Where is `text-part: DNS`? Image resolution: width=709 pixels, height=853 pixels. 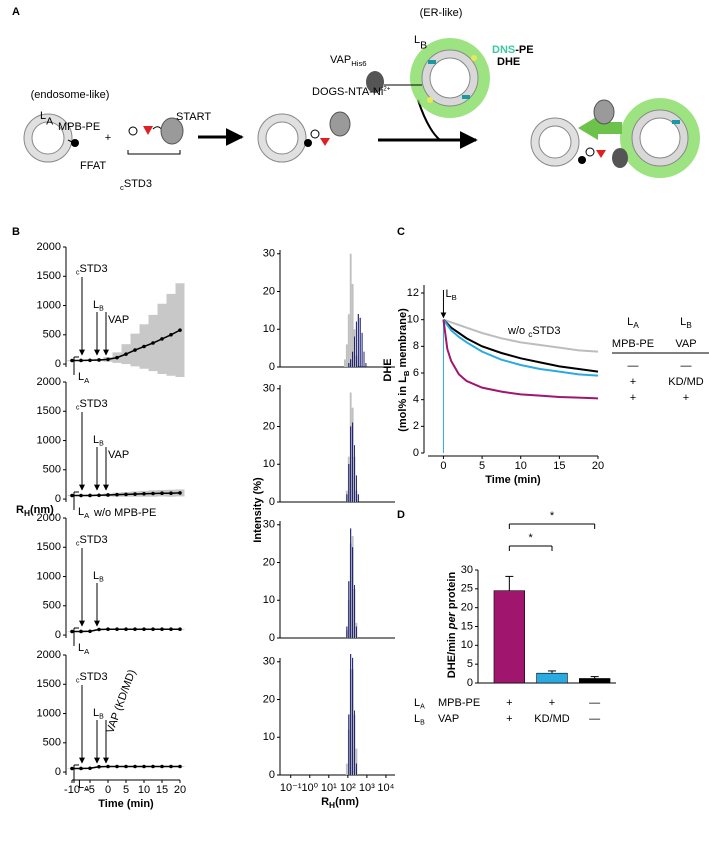 text-part: DNS is located at coordinates (503, 50).